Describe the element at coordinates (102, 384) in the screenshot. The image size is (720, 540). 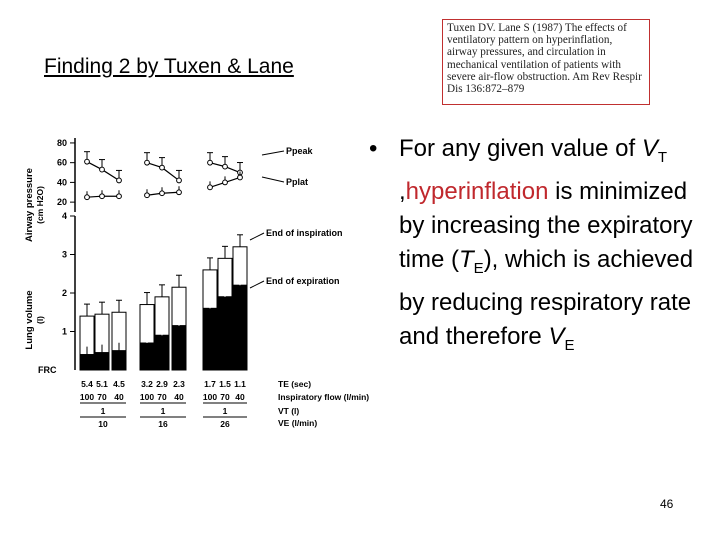
I see `te-value: 5.1` at that location.